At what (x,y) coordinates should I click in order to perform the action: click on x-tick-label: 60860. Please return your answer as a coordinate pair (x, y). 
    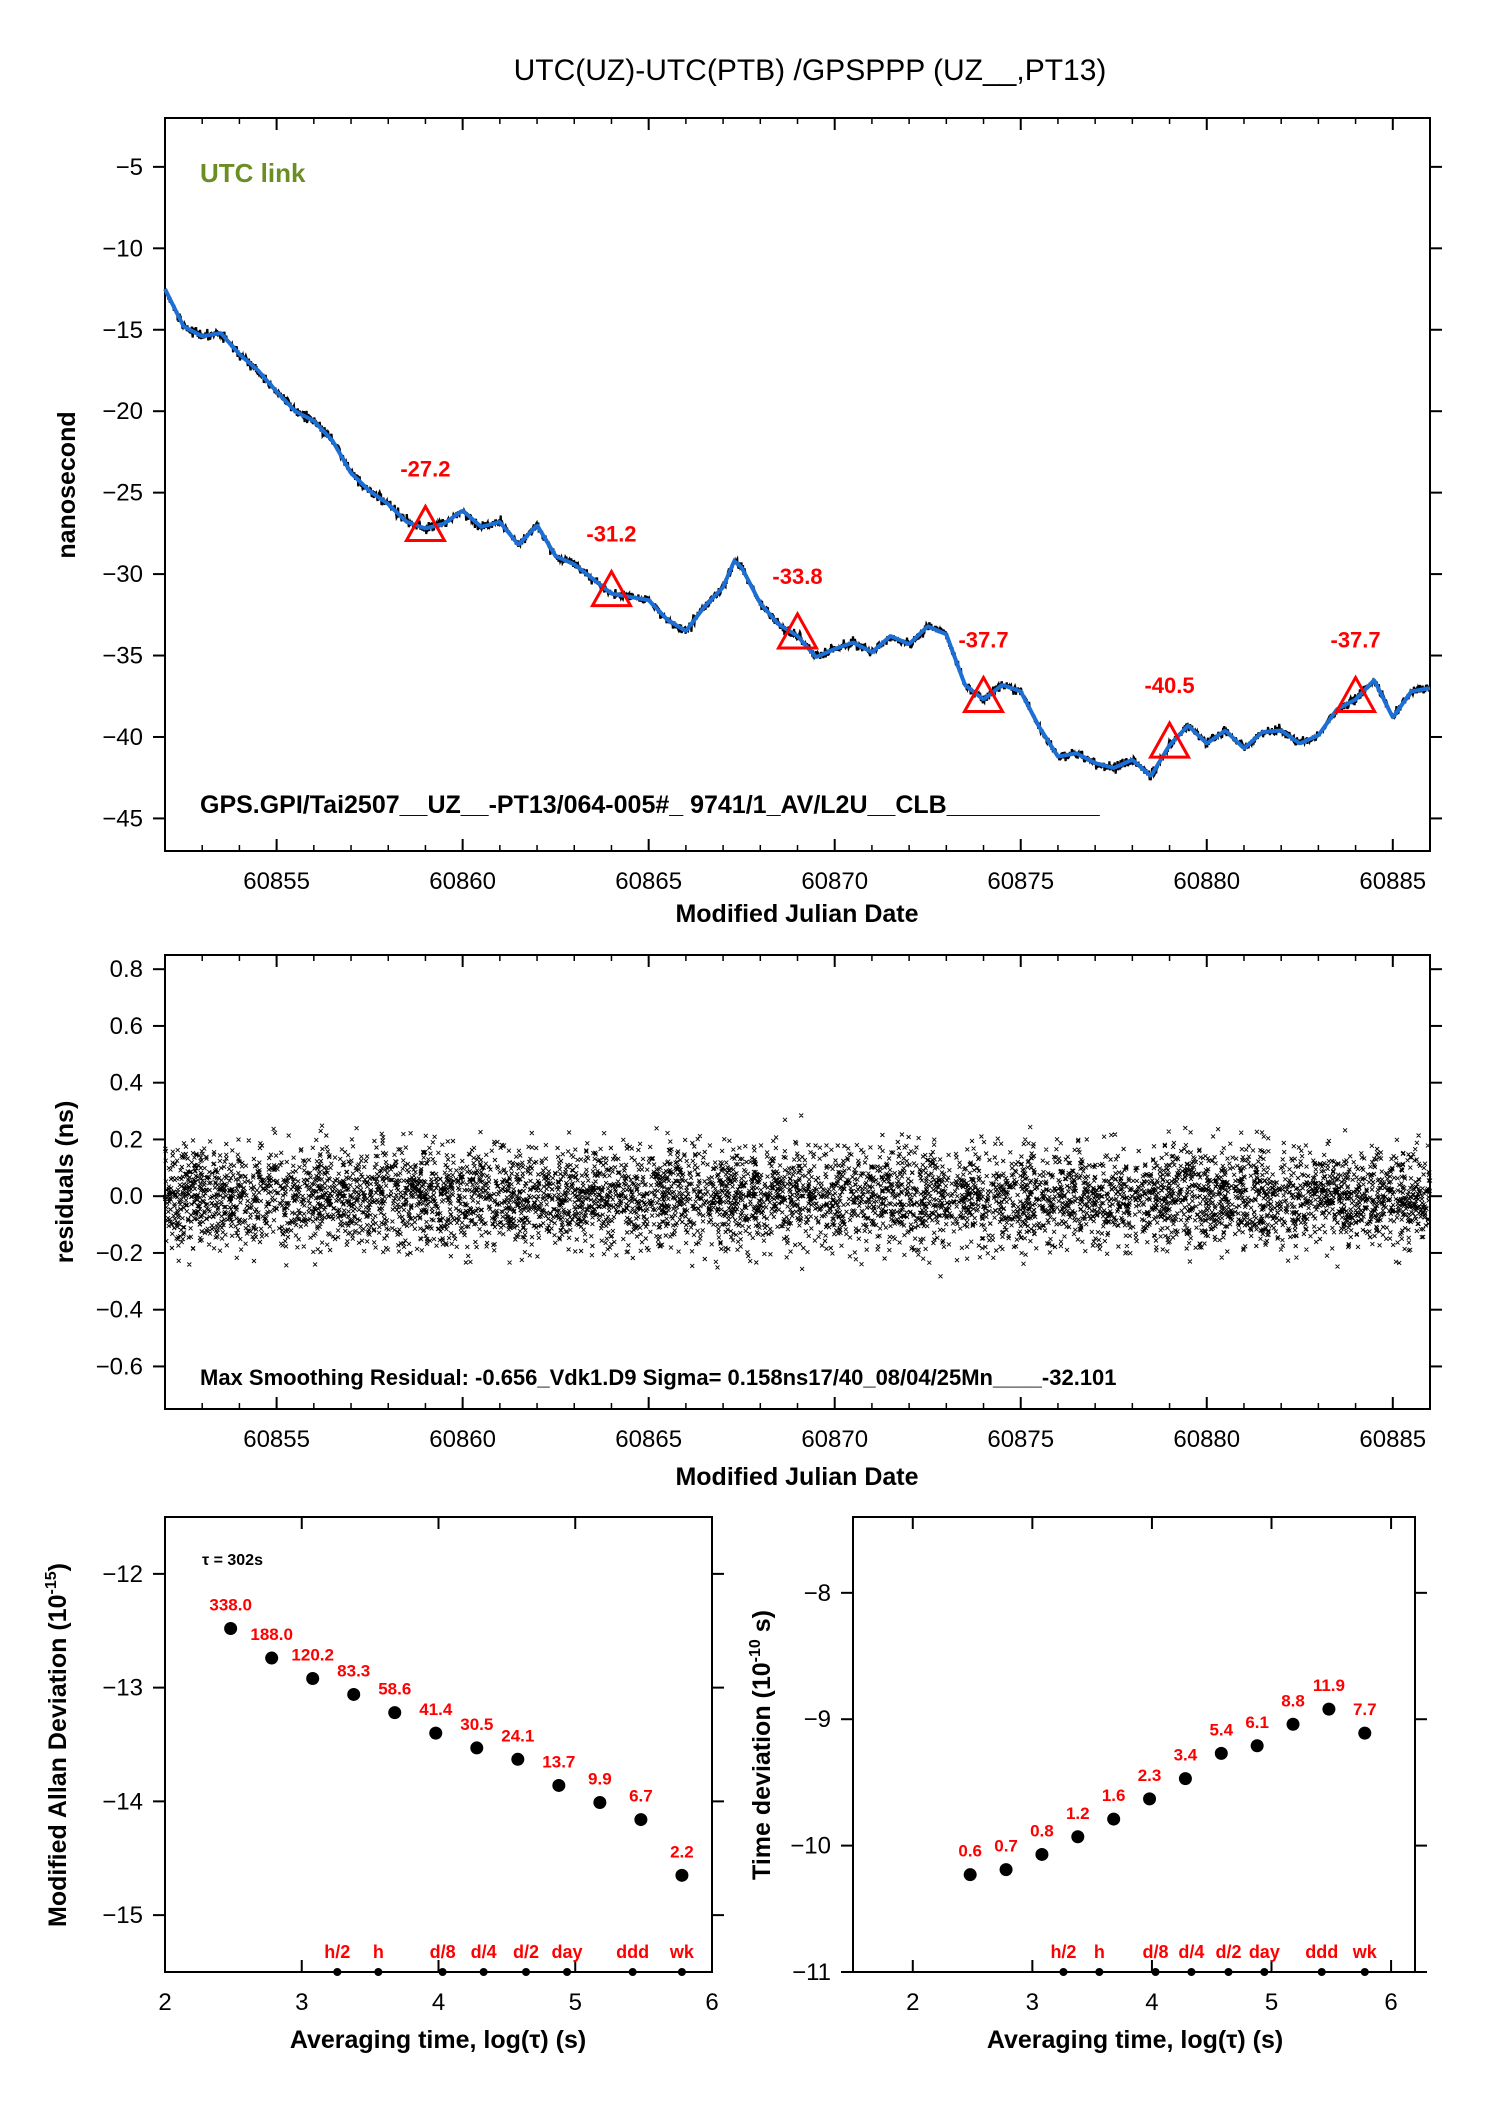
    Looking at the image, I should click on (462, 881).